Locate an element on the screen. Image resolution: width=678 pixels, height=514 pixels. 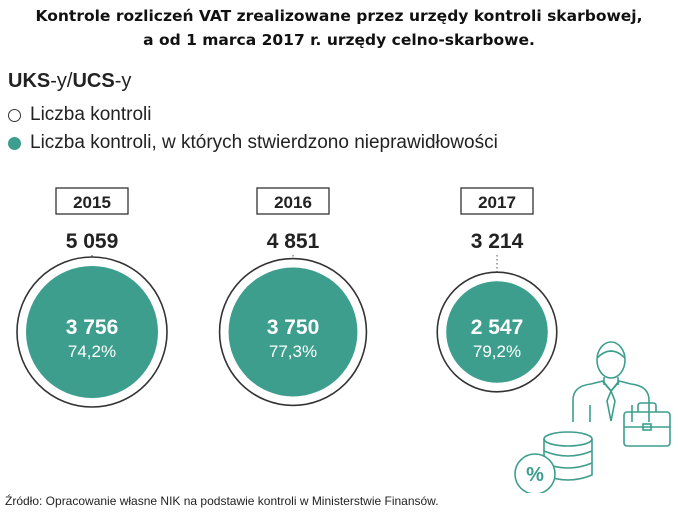
subtitle-suffix: -y is located at coordinates (123, 81).